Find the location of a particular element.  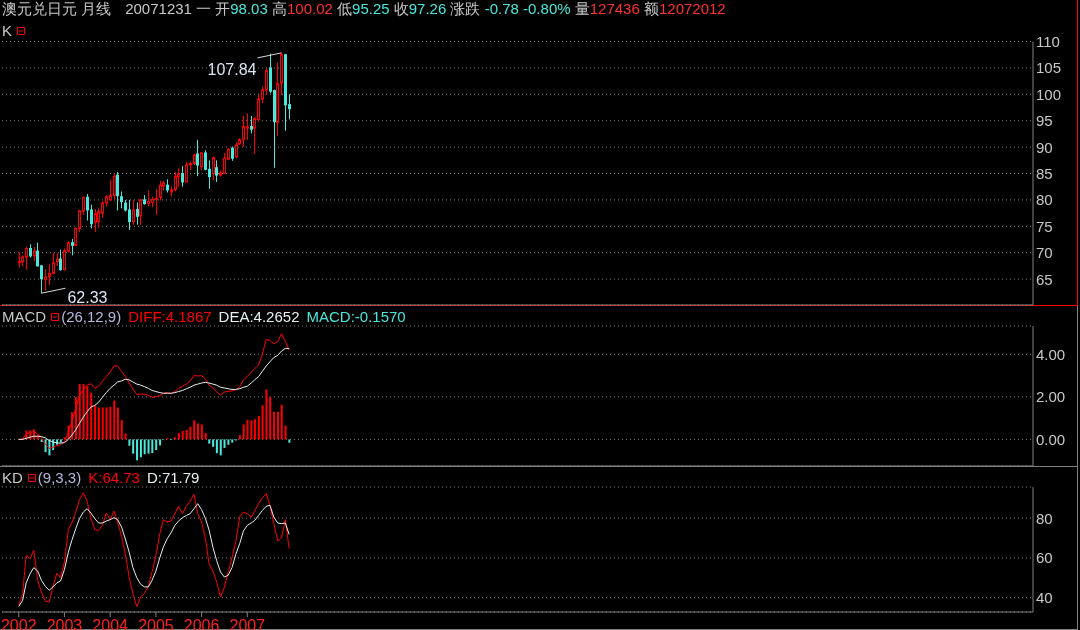

annotation: 62.33 is located at coordinates (87, 298).